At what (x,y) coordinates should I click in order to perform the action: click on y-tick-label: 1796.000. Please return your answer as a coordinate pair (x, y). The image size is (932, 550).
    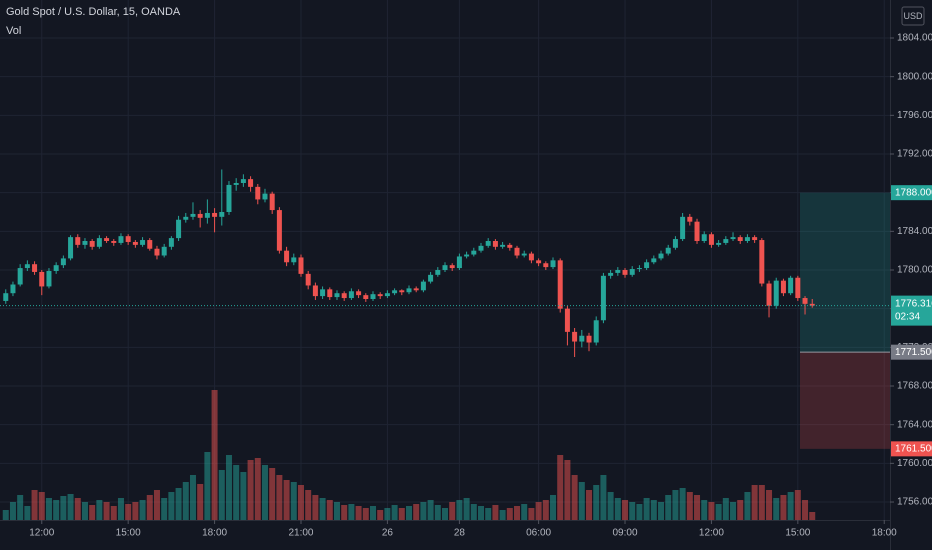
    Looking at the image, I should click on (914, 115).